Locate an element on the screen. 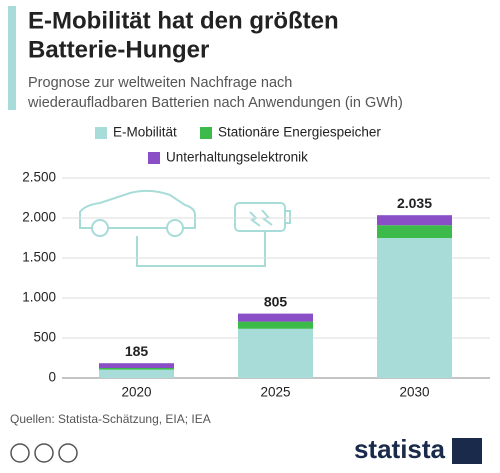 This screenshot has width=500, height=473. y-tick-label: 2.500 is located at coordinates (39, 177).